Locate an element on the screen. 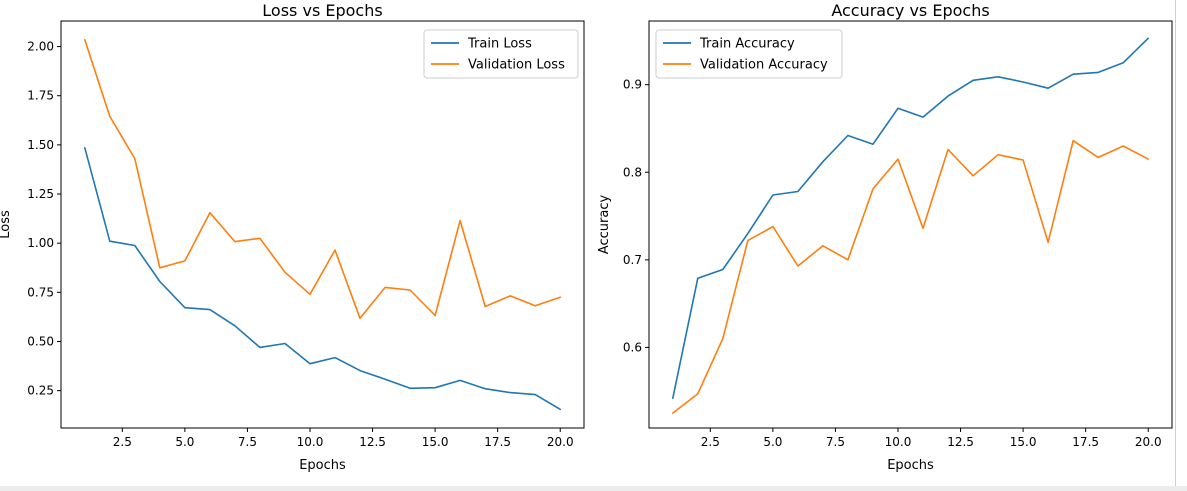  legend-box is located at coordinates (749, 54).